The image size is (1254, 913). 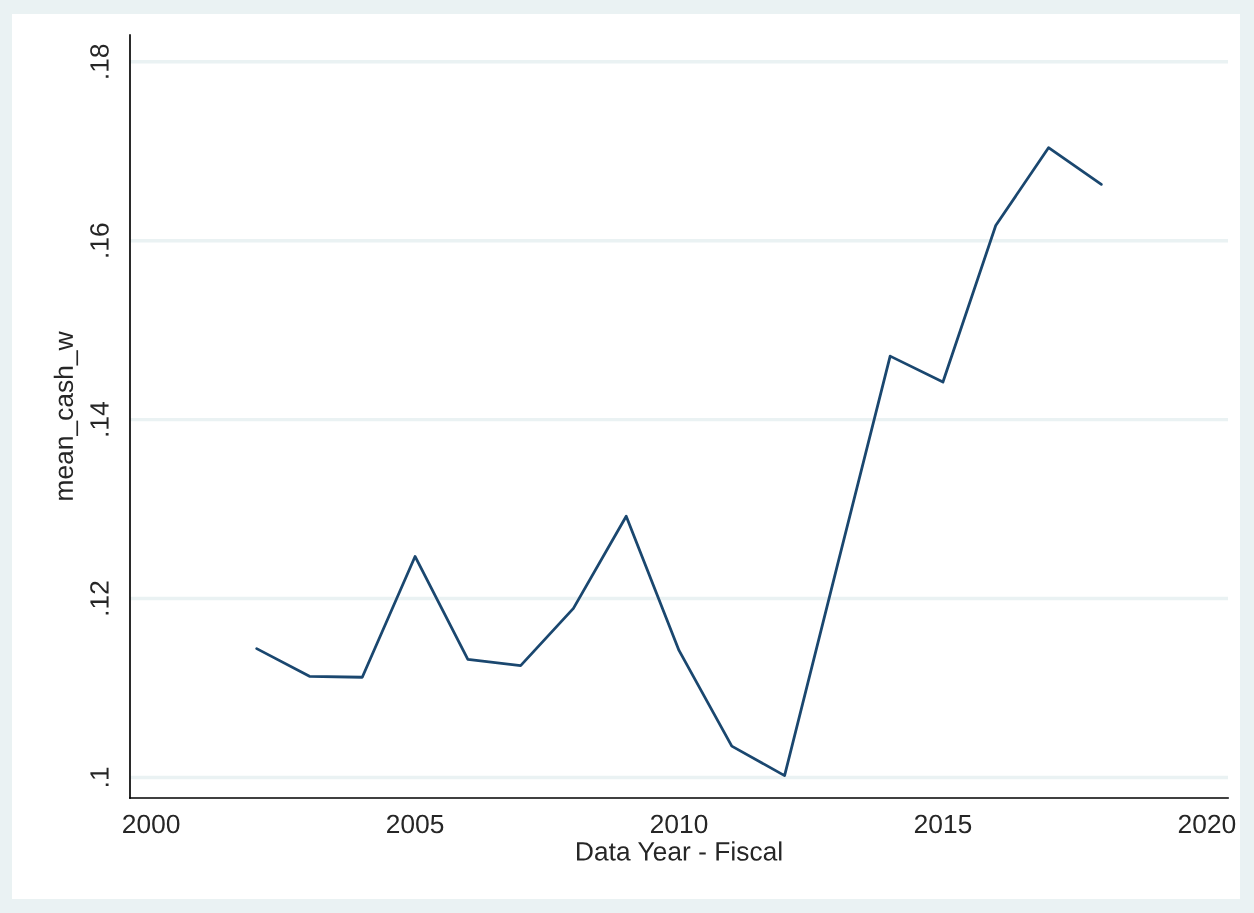 What do you see at coordinates (679, 851) in the screenshot?
I see `x-axis-title: Data Year - Fiscal` at bounding box center [679, 851].